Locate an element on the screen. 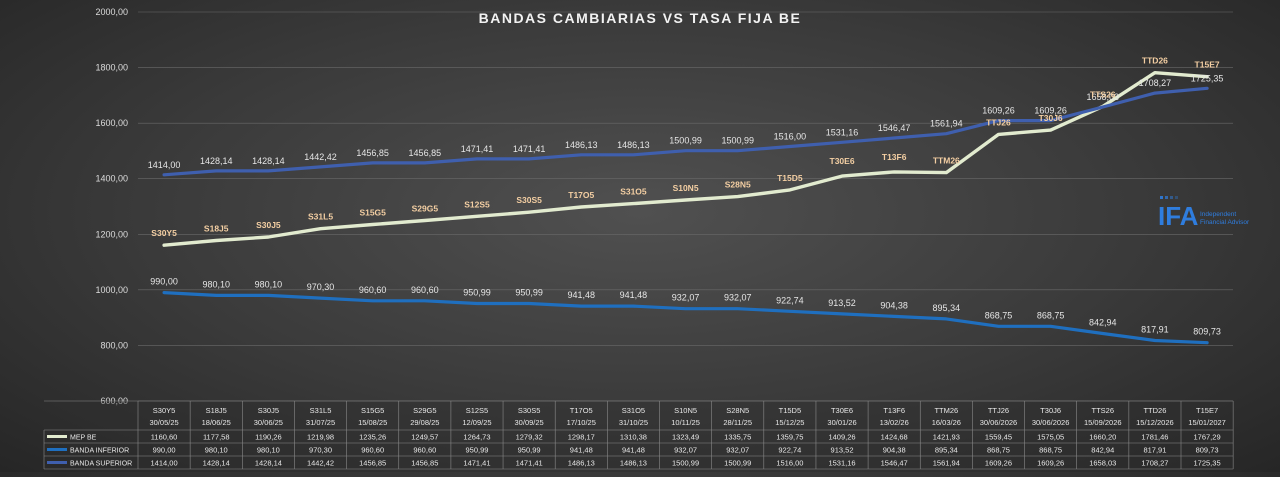 This screenshot has width=1280, height=477. table-value: 1658,03 is located at coordinates (1102, 463).